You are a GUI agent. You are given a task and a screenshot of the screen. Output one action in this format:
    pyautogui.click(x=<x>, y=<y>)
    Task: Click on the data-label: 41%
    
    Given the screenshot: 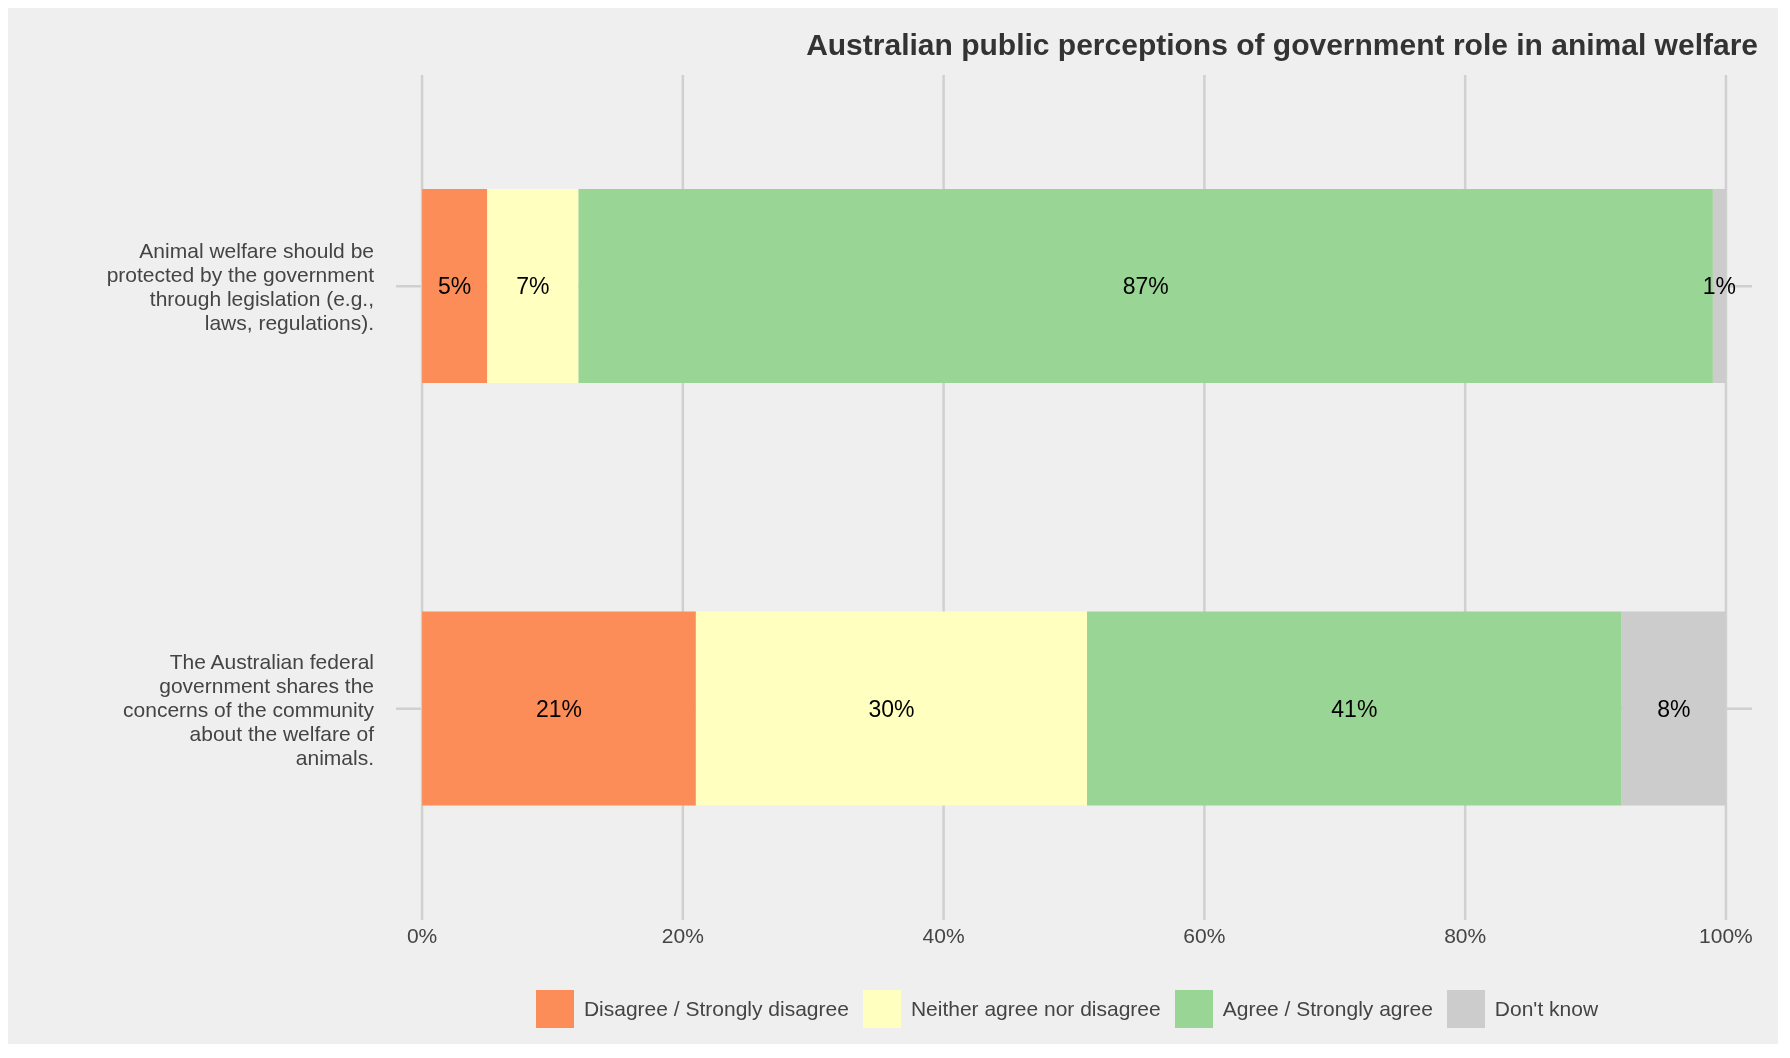 What is the action you would take?
    pyautogui.click(x=1354, y=708)
    